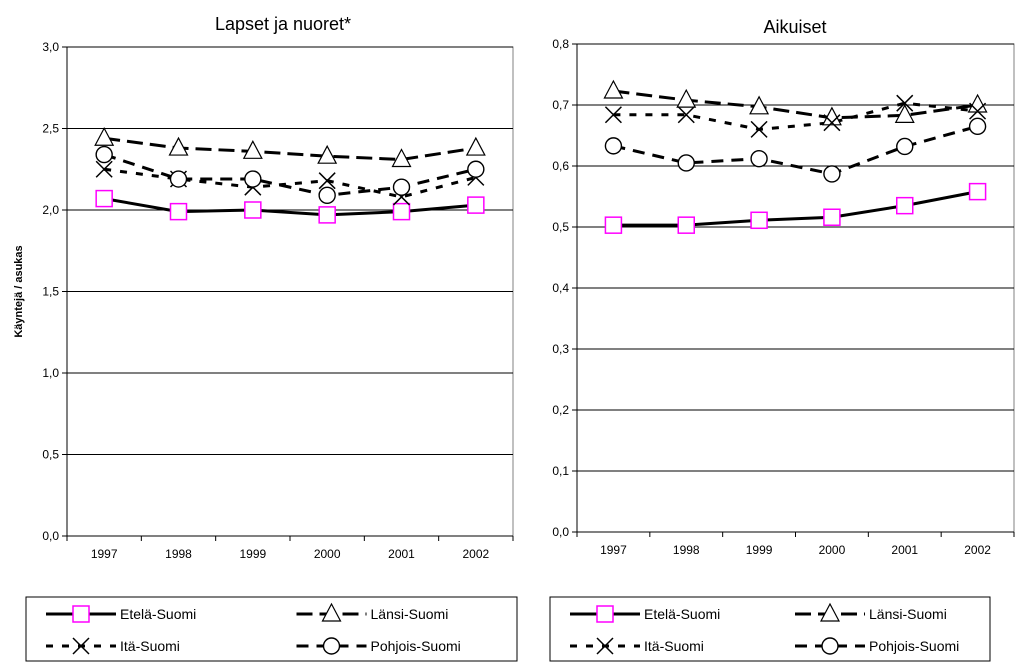 The width and height of the screenshot is (1015, 662). Describe the element at coordinates (560, 349) in the screenshot. I see `y-tick-label: 0,3` at that location.